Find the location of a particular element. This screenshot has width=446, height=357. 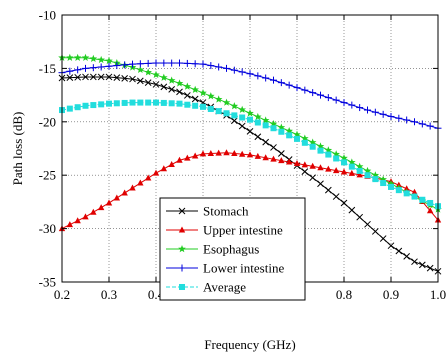

legend-entry-average: Average is located at coordinates (206, 287).